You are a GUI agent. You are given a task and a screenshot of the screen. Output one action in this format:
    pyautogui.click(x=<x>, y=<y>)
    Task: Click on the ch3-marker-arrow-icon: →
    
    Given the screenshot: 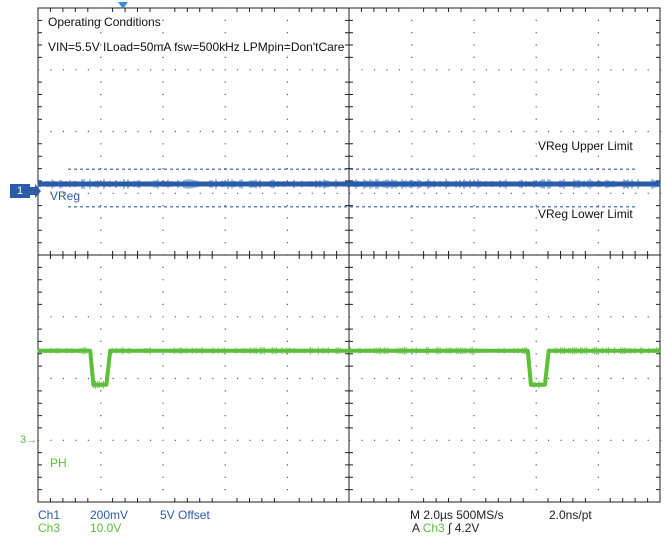 What is the action you would take?
    pyautogui.click(x=32, y=440)
    